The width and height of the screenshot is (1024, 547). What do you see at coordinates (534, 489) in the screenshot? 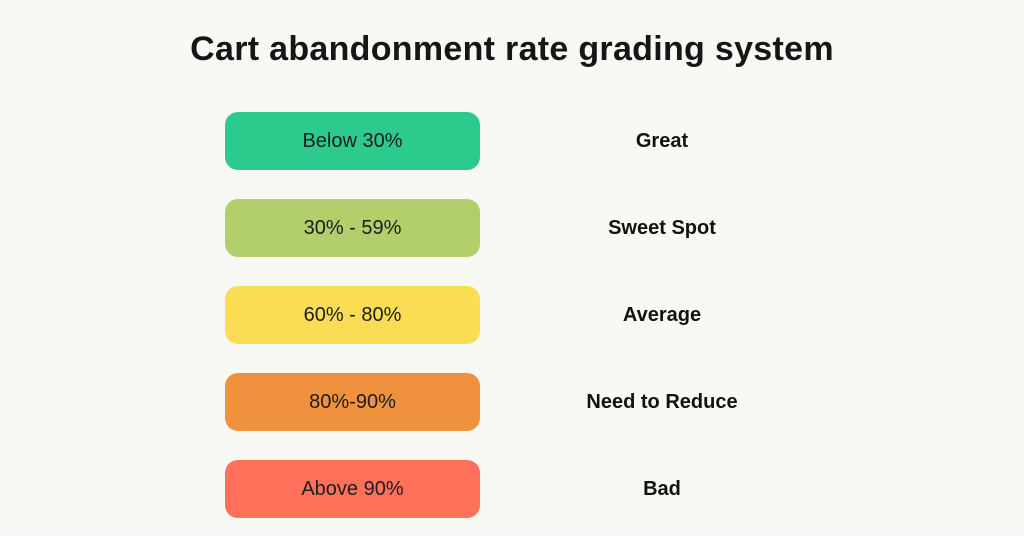
I see `grading-row: Above 90% Bad` at bounding box center [534, 489].